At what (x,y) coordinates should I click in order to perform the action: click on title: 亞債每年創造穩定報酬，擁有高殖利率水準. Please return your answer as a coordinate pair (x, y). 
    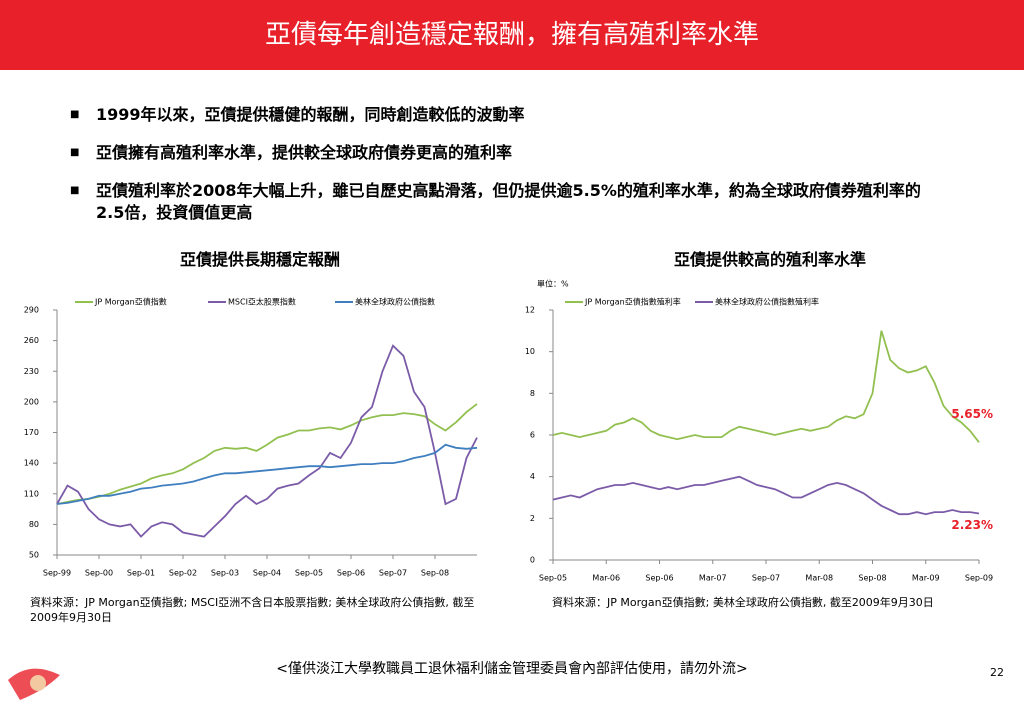
    Looking at the image, I should click on (511, 35).